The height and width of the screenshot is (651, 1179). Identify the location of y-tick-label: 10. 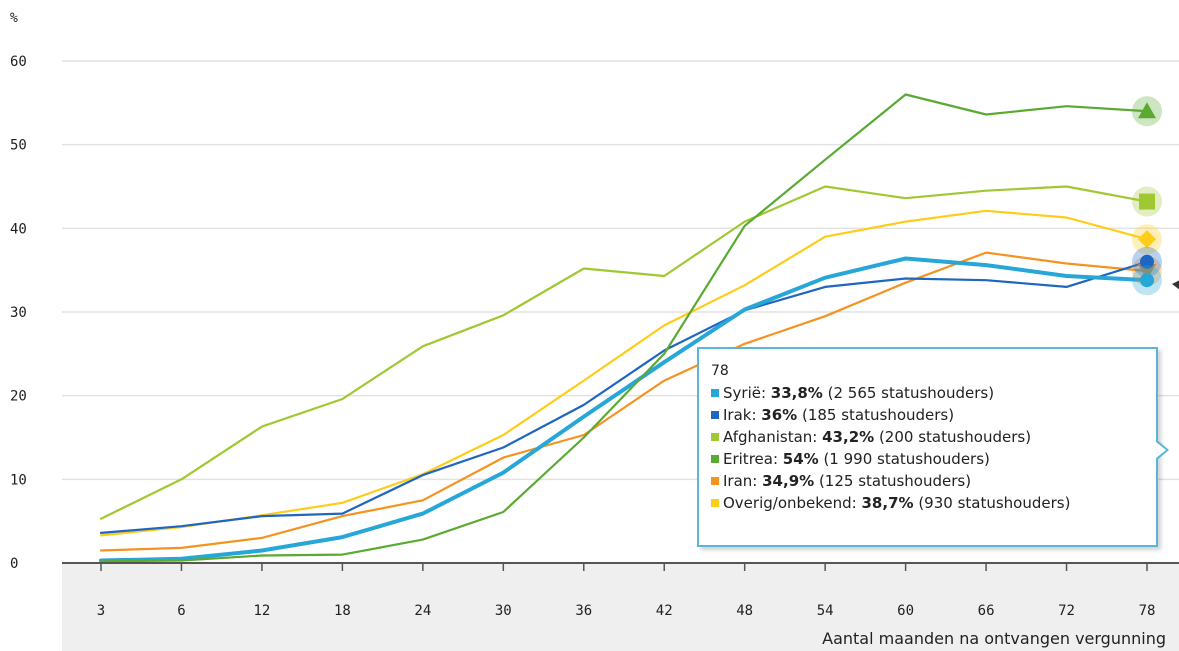
(18, 480).